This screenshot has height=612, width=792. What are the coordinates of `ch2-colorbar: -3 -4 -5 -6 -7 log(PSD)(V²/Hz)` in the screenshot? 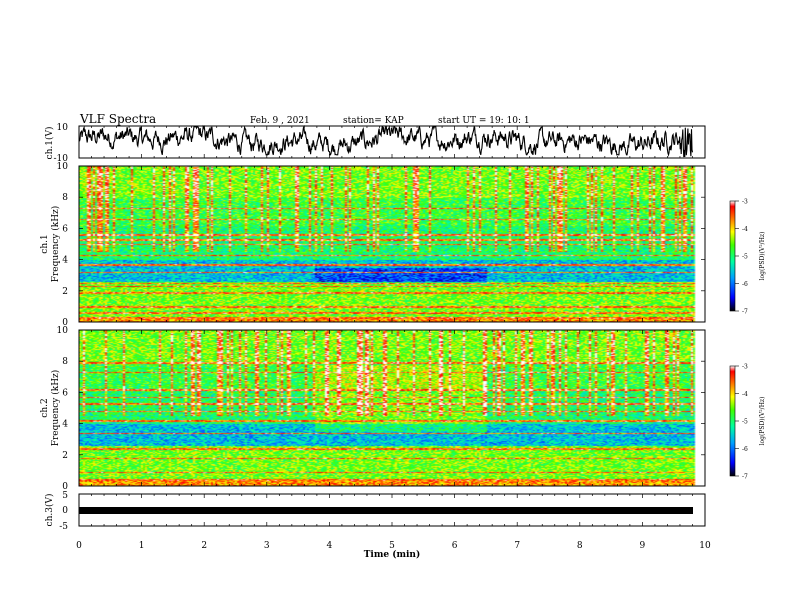 It's located at (747, 422).